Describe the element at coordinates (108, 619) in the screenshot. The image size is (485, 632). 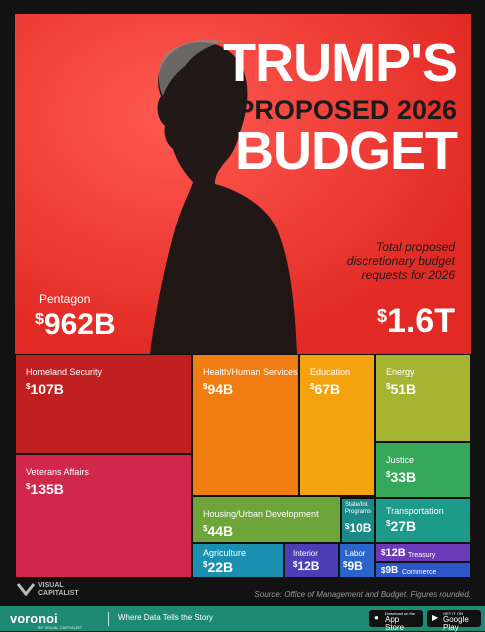
I see `footer-divider` at that location.